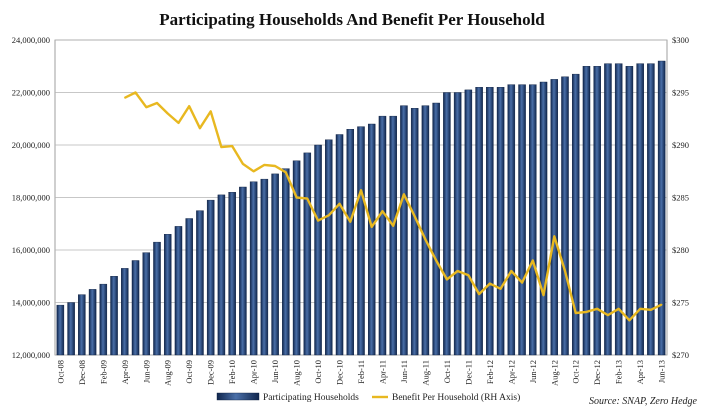  I want to click on left-axis-tick-label: 18,000,000, so click(31, 198).